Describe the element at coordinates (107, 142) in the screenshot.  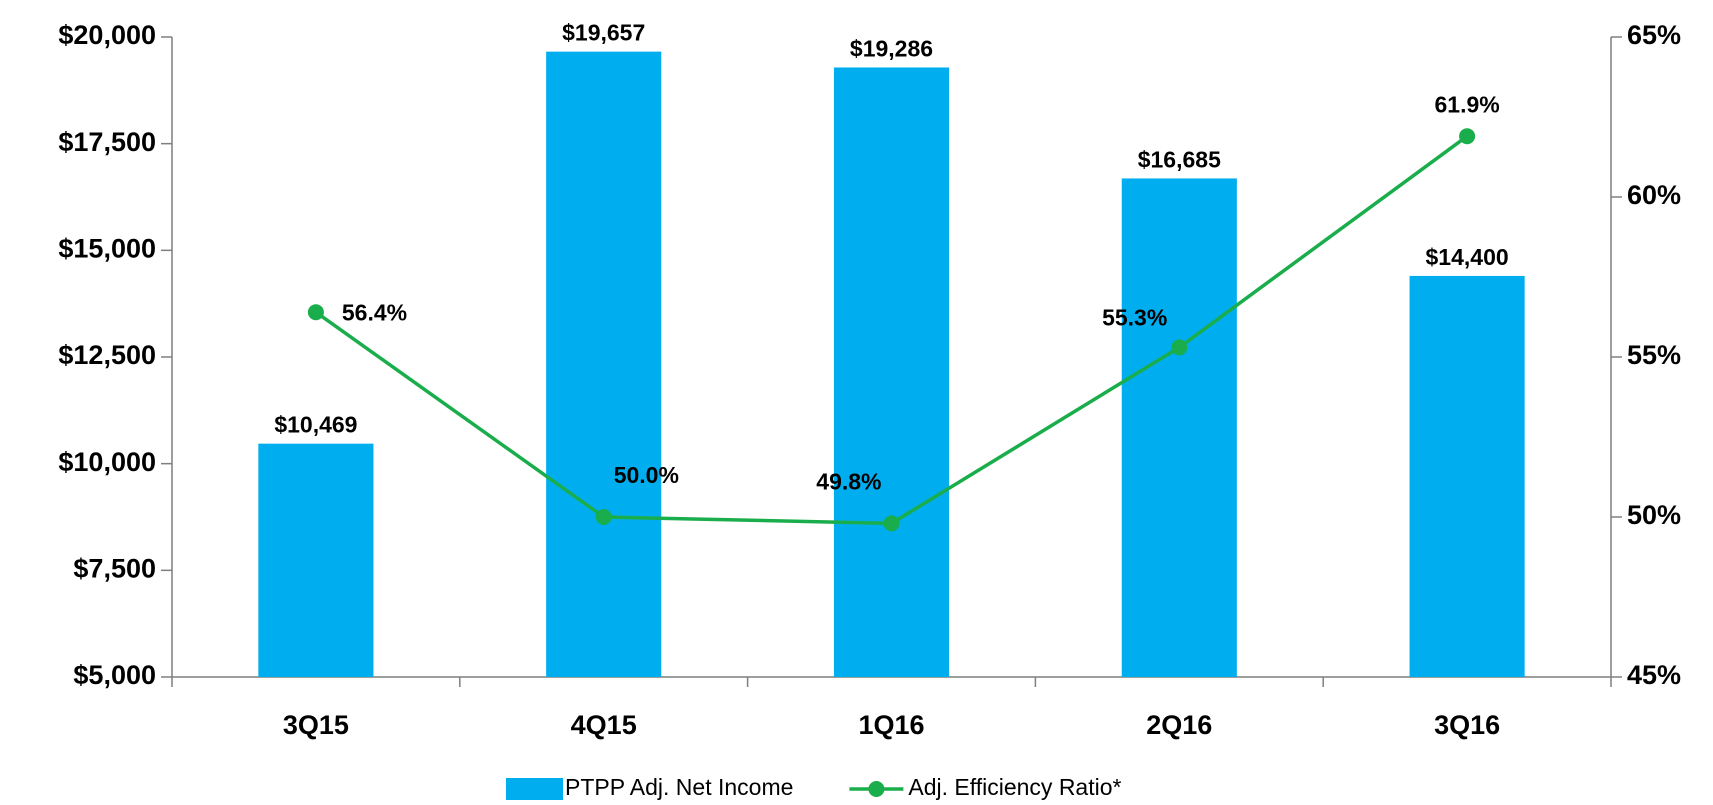
I see `y-tick-label: $17,500` at that location.